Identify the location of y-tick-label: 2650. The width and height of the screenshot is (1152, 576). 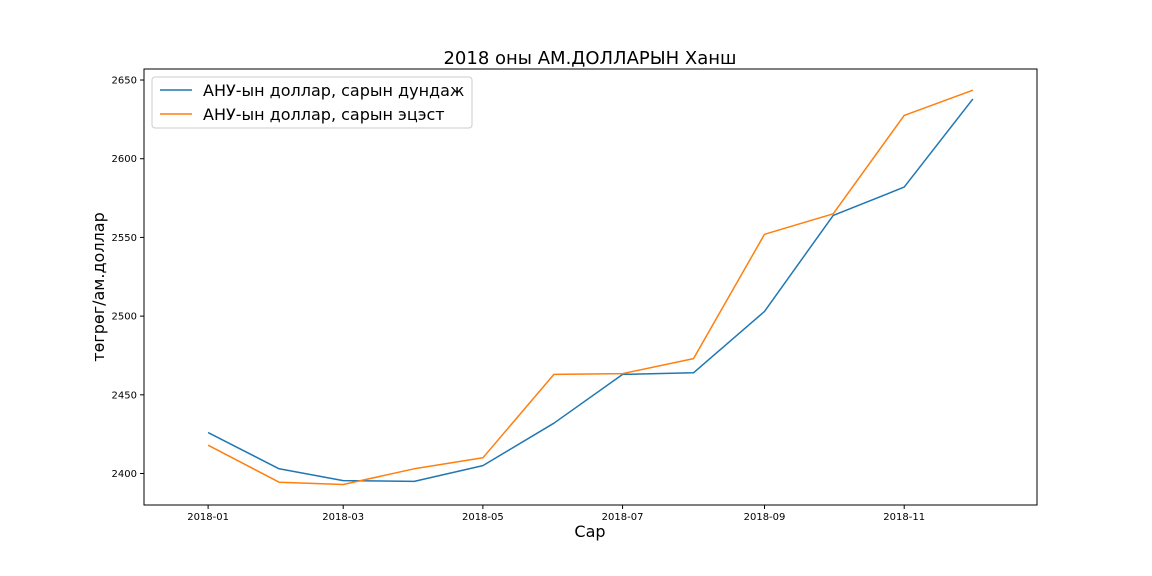
(124, 81).